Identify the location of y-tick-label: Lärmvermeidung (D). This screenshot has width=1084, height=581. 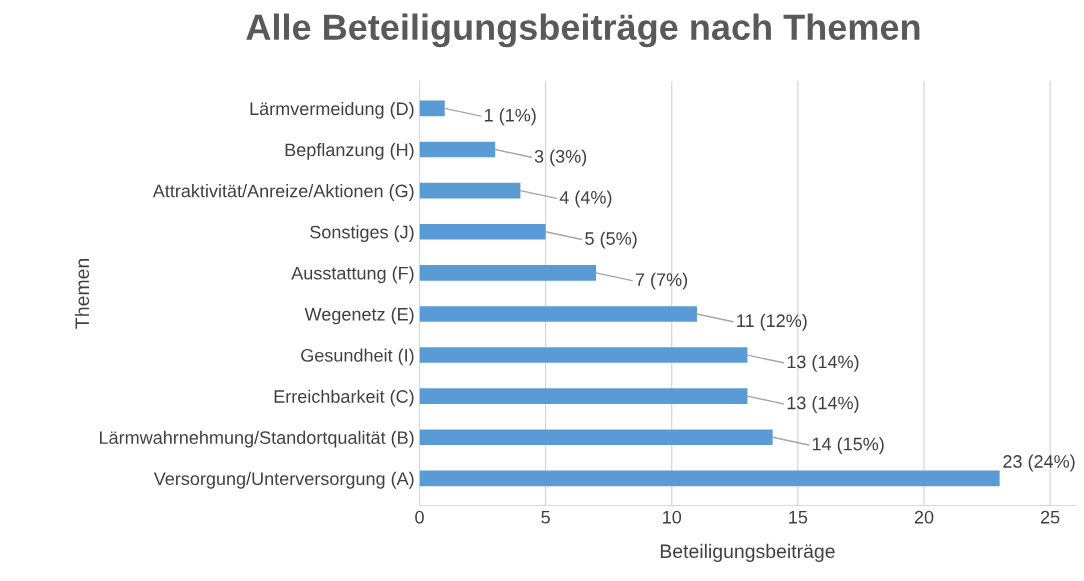
(332, 110).